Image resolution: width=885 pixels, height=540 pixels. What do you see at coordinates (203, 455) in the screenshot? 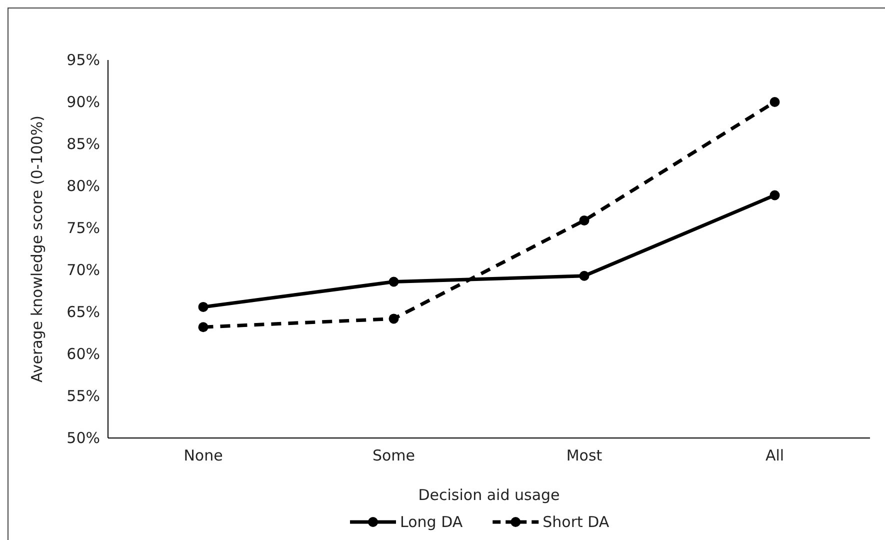
I see `x-tick-label: None` at bounding box center [203, 455].